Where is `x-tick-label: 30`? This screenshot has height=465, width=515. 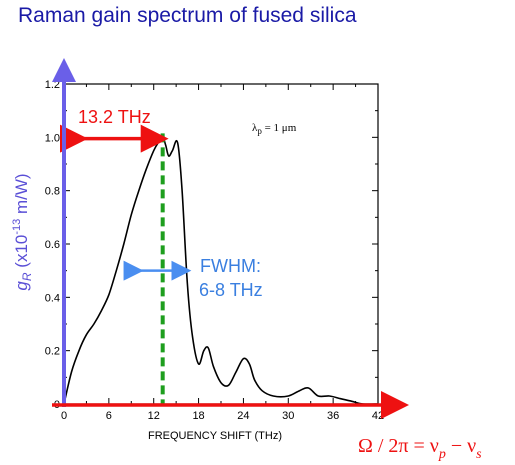 x-tick-label: 30 is located at coordinates (288, 416).